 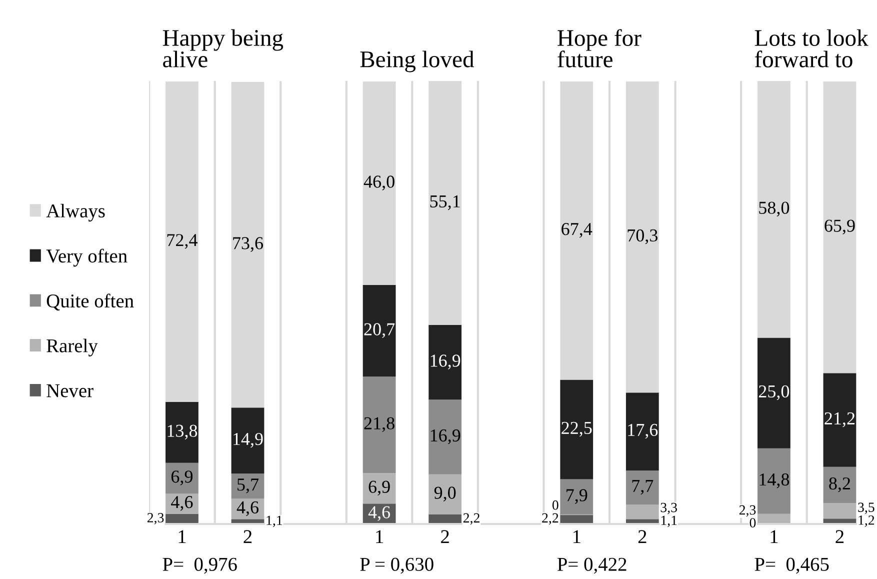 What do you see at coordinates (839, 484) in the screenshot?
I see `data-label: 8,2` at bounding box center [839, 484].